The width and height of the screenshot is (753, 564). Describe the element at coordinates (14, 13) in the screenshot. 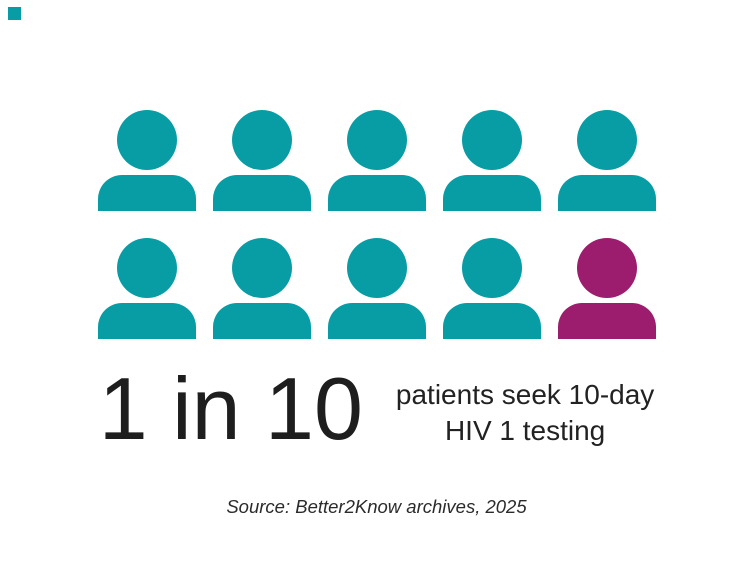

I see `corner-accent-square` at that location.